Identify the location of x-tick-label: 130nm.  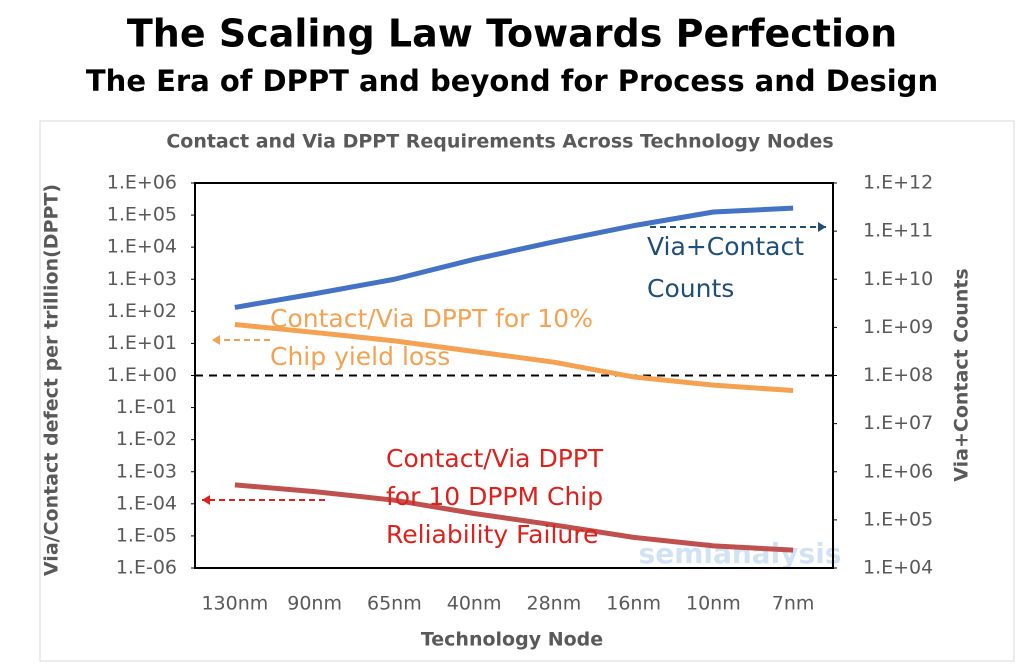
(234, 604).